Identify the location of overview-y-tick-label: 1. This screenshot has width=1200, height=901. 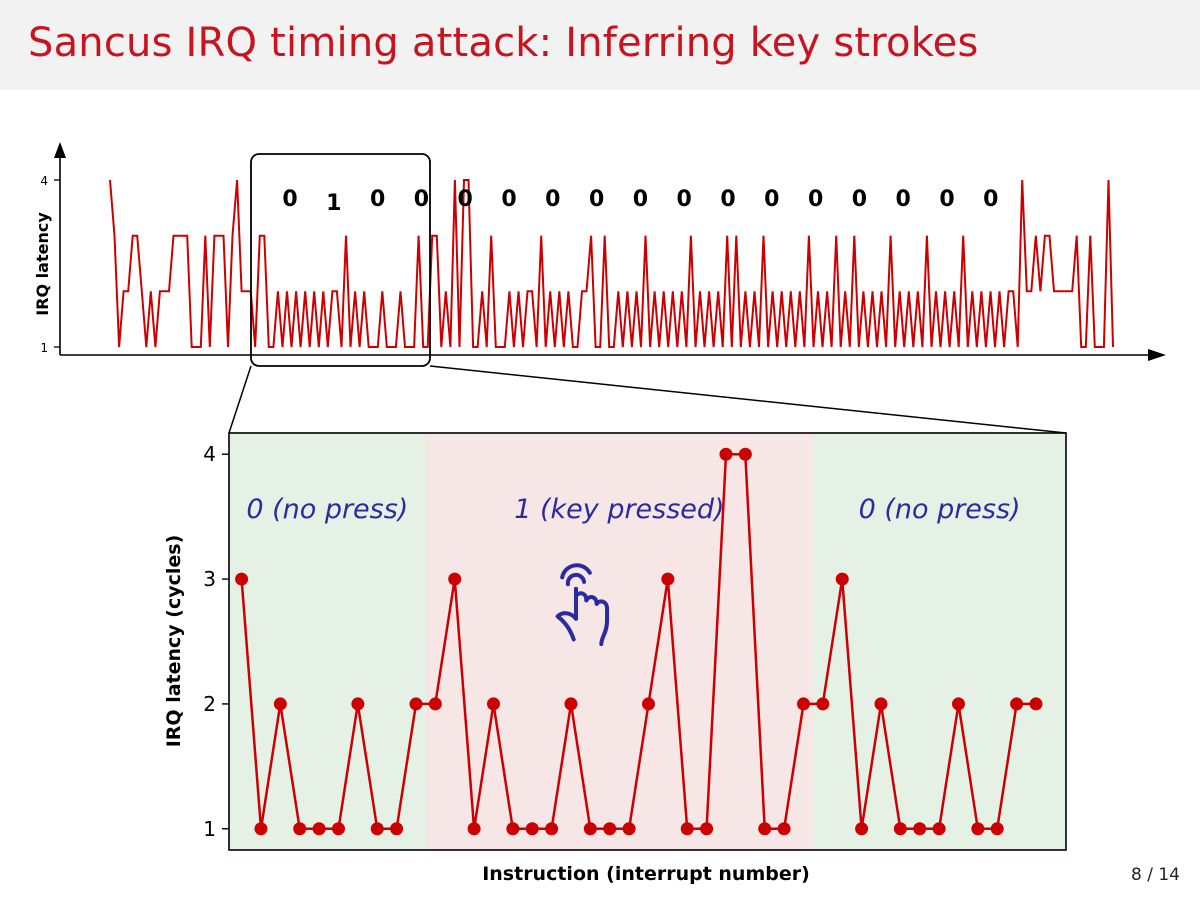
(44, 348).